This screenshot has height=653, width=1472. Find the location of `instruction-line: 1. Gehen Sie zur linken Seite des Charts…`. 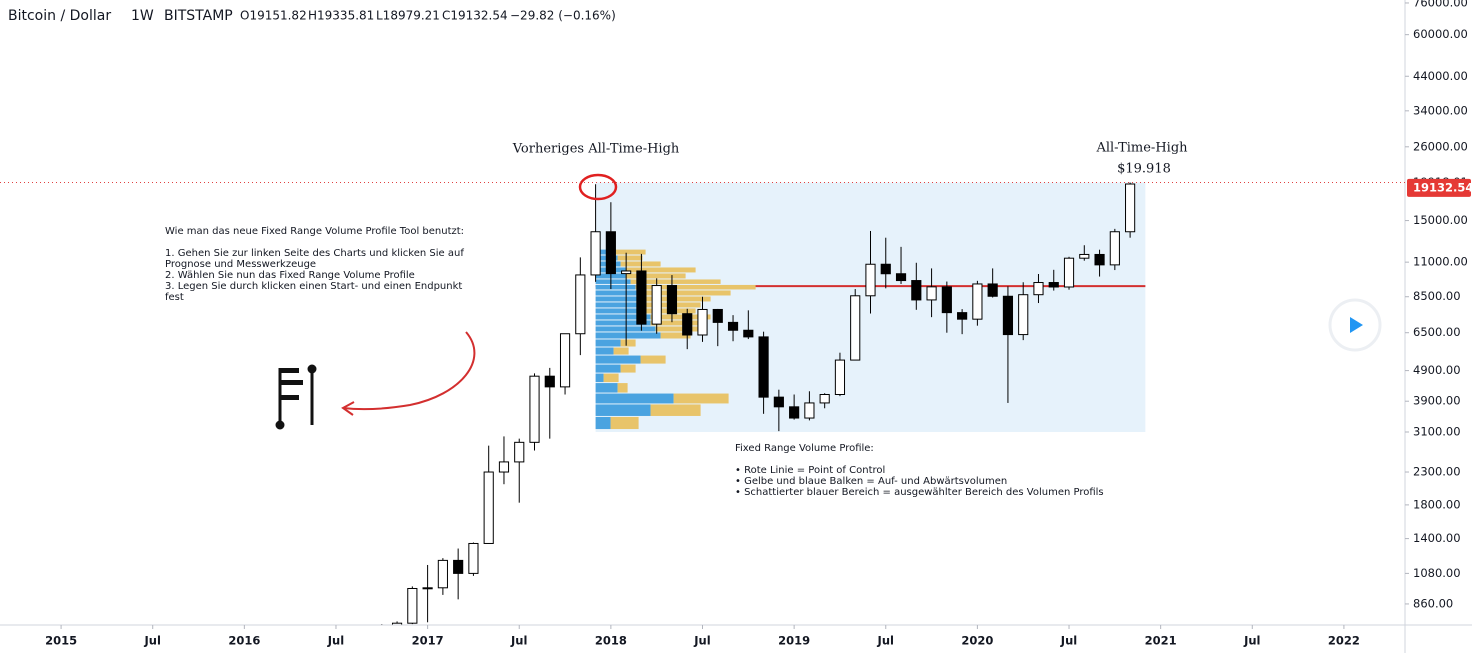

instruction-line: 1. Gehen Sie zur linken Seite des Charts… is located at coordinates (314, 253).